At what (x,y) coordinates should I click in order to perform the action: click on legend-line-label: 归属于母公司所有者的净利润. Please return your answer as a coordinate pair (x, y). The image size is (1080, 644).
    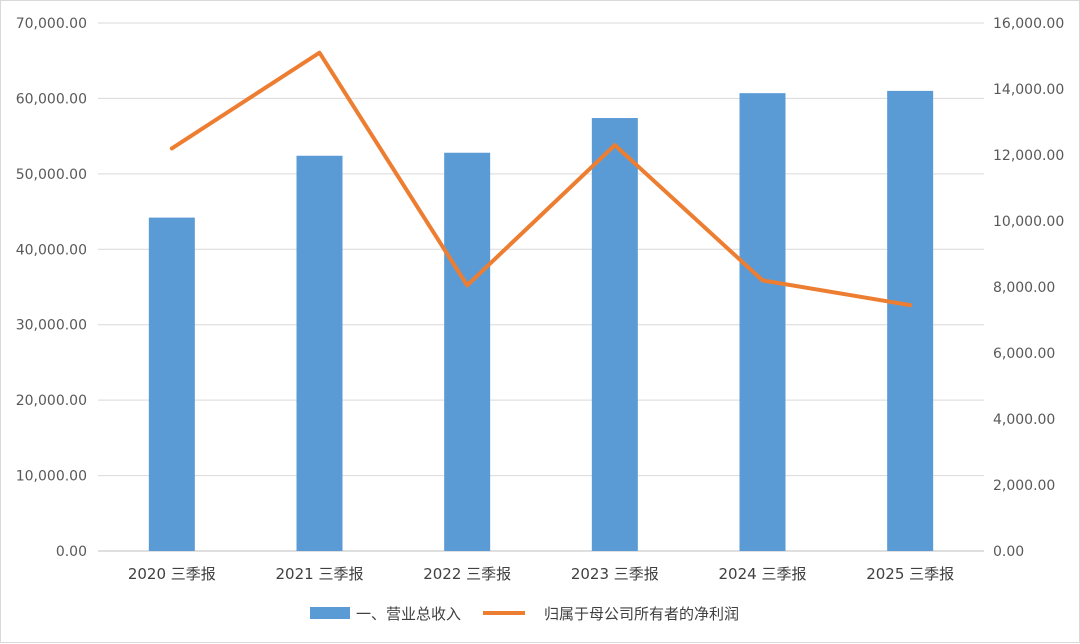
    Looking at the image, I should click on (641, 614).